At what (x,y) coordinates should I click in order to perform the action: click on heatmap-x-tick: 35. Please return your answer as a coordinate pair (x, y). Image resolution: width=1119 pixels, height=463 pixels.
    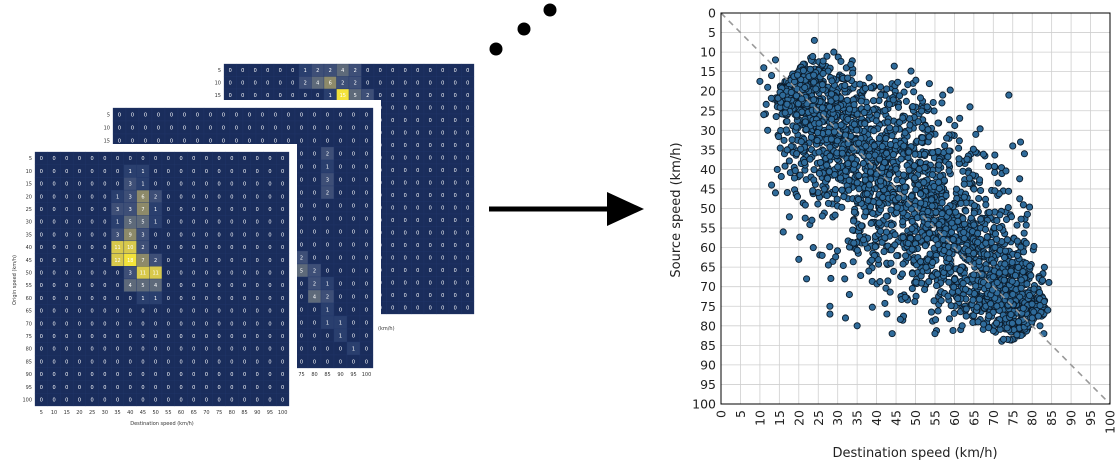
    Looking at the image, I should click on (117, 413).